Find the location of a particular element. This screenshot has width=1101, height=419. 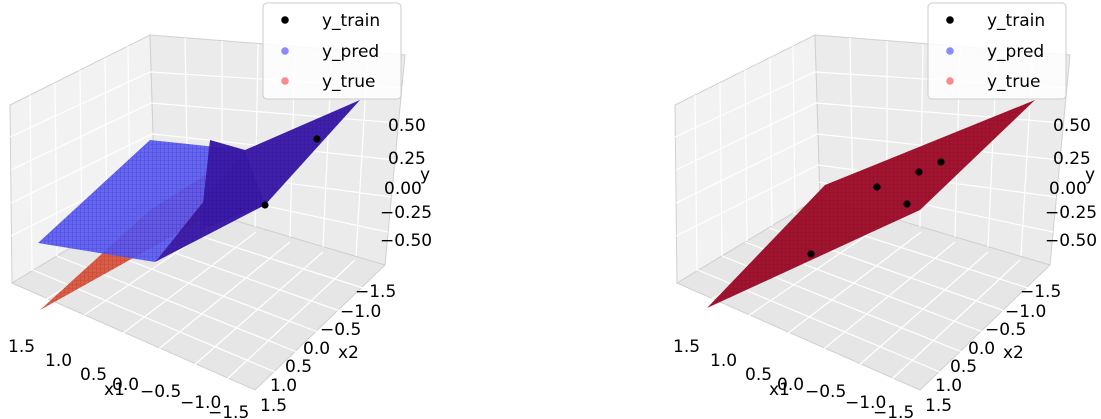

surface-y-pred-and-y-true is located at coordinates (871, 204).